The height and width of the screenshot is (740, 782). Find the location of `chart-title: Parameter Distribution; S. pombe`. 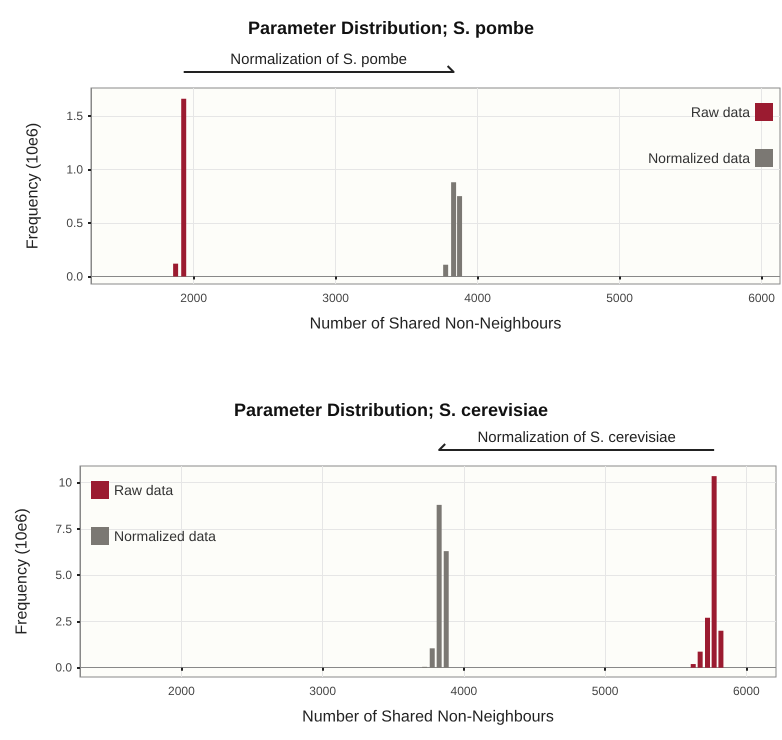

chart-title: Parameter Distribution; S. pombe is located at coordinates (391, 28).